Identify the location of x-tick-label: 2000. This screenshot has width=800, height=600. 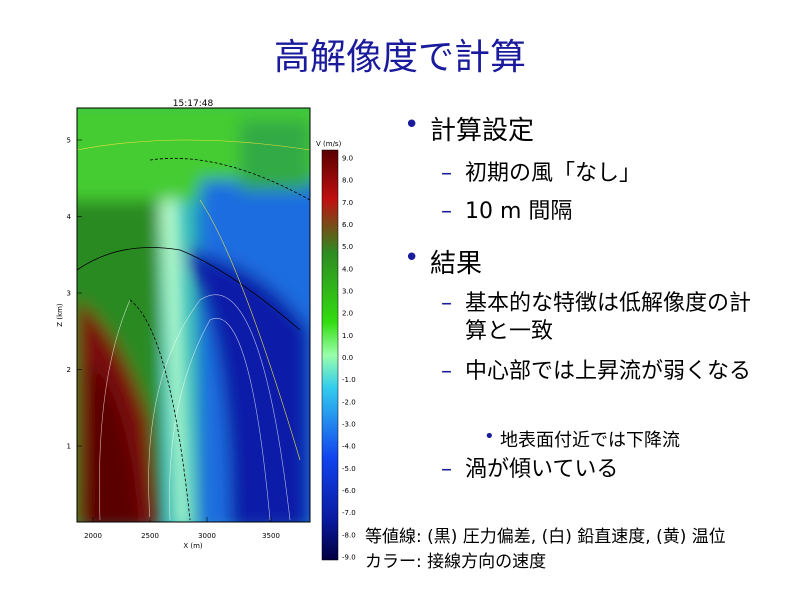
(93, 536).